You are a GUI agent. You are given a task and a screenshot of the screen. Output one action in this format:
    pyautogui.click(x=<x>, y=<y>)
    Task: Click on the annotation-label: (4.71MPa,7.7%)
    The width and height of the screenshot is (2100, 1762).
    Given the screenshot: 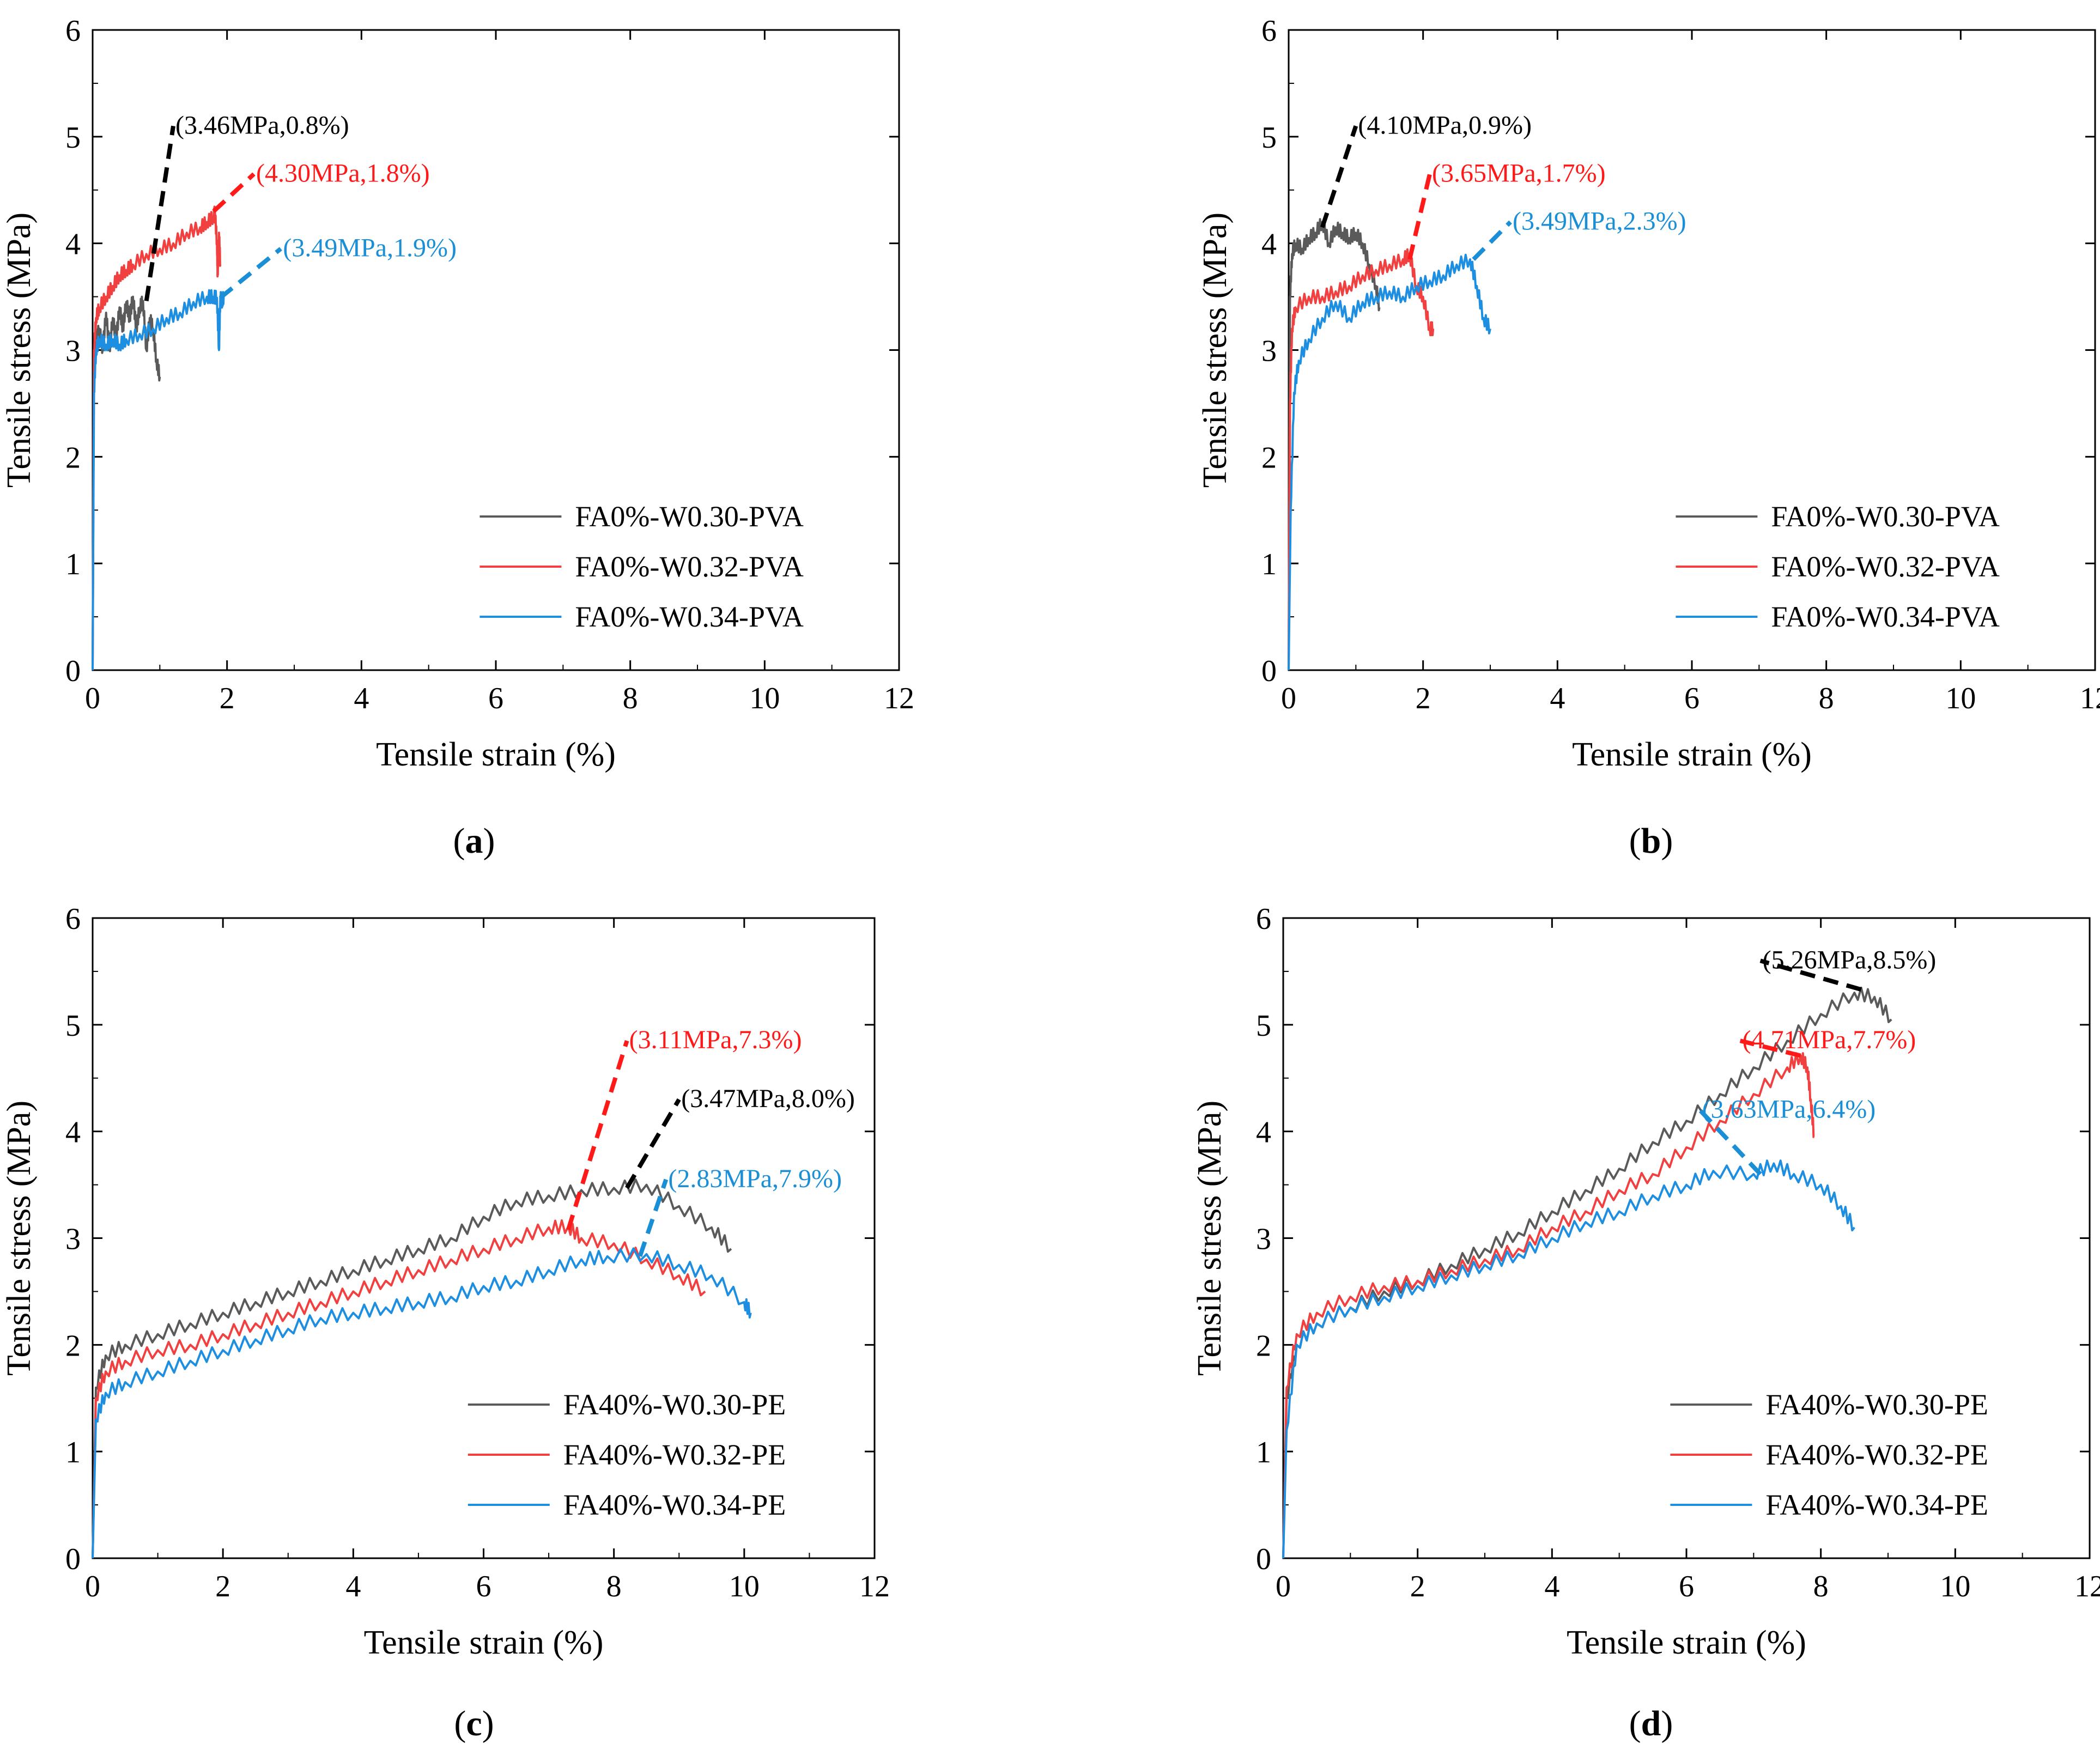 What is the action you would take?
    pyautogui.click(x=1829, y=1039)
    